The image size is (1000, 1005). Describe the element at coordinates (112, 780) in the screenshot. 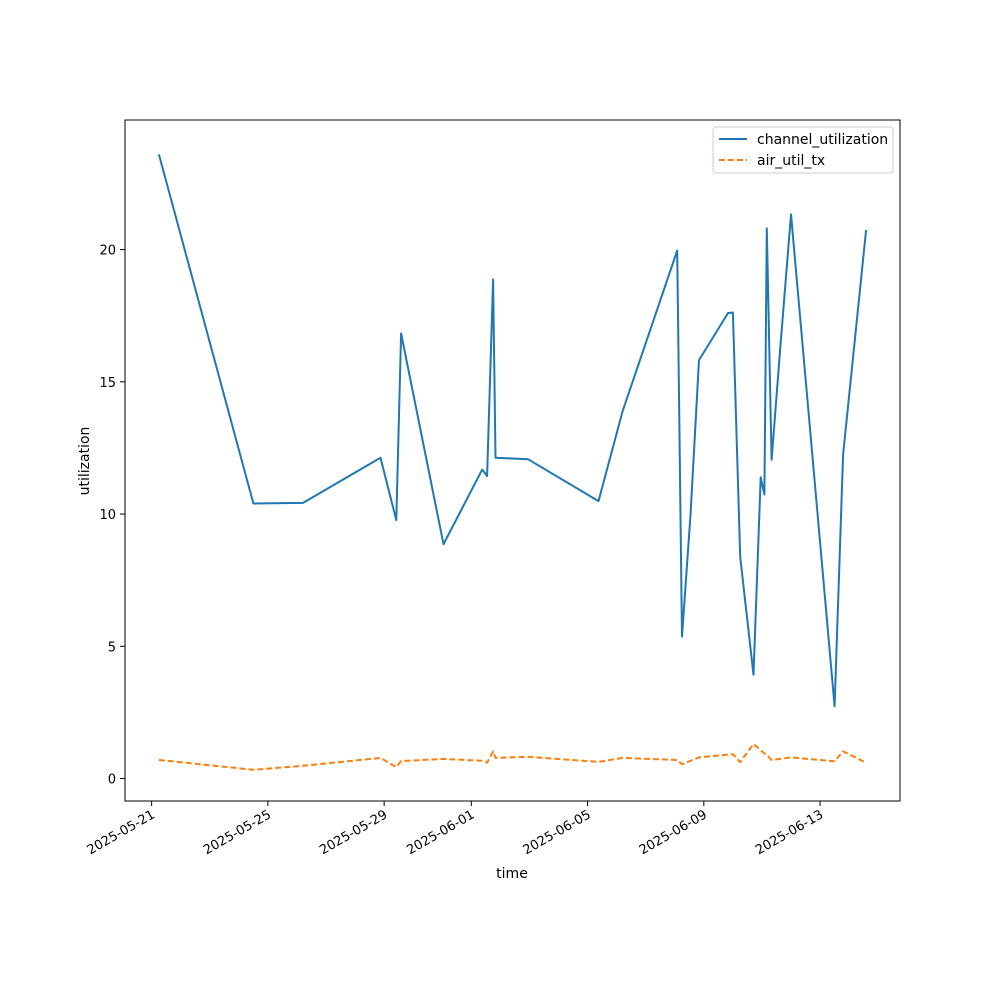

I see `y-tick-label: 0` at that location.